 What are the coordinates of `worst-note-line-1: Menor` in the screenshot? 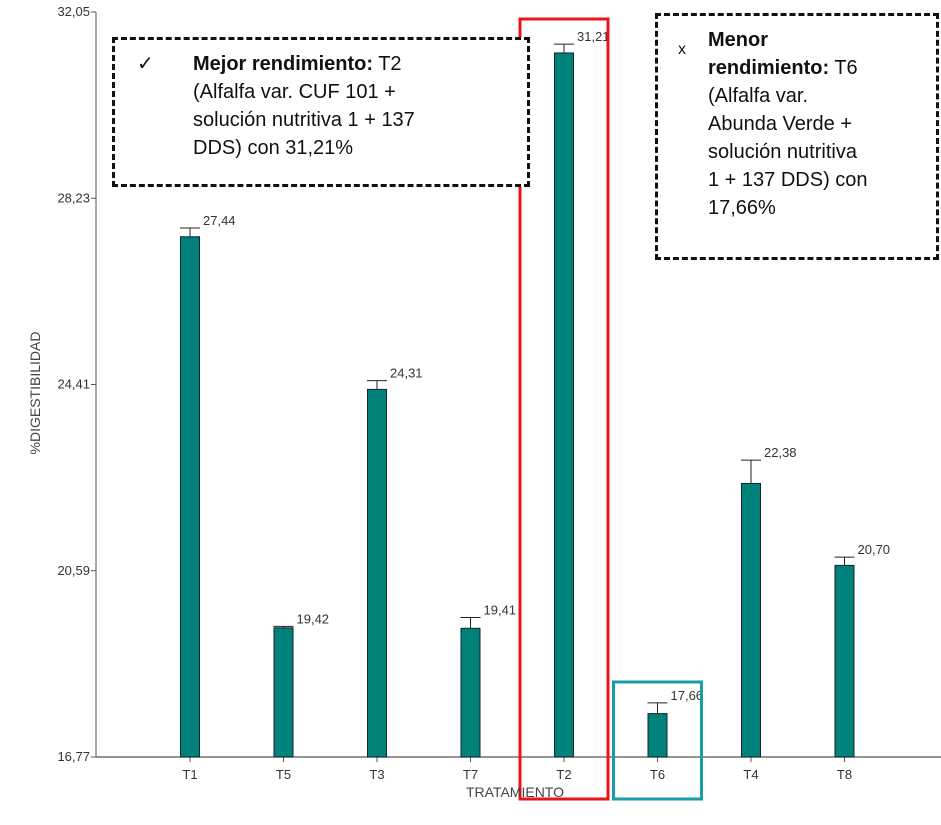 It's located at (823, 40).